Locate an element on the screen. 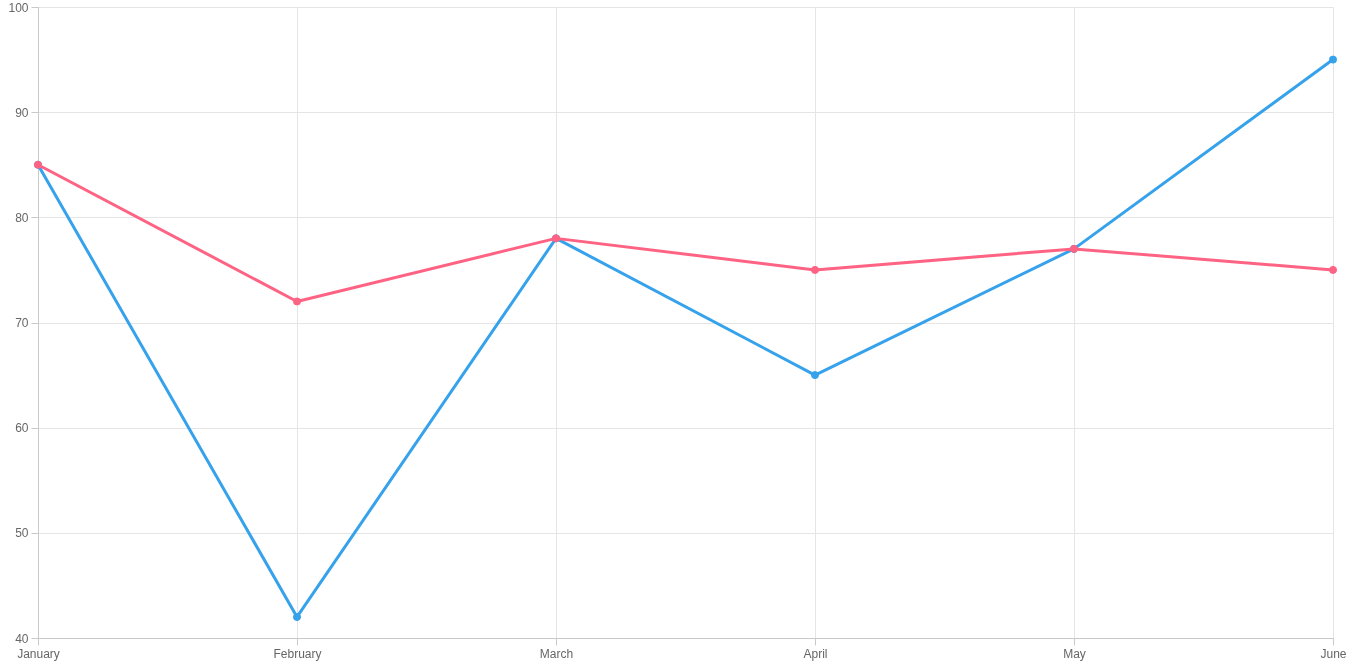 The height and width of the screenshot is (669, 1348). x-tick-label: May is located at coordinates (1074, 653).